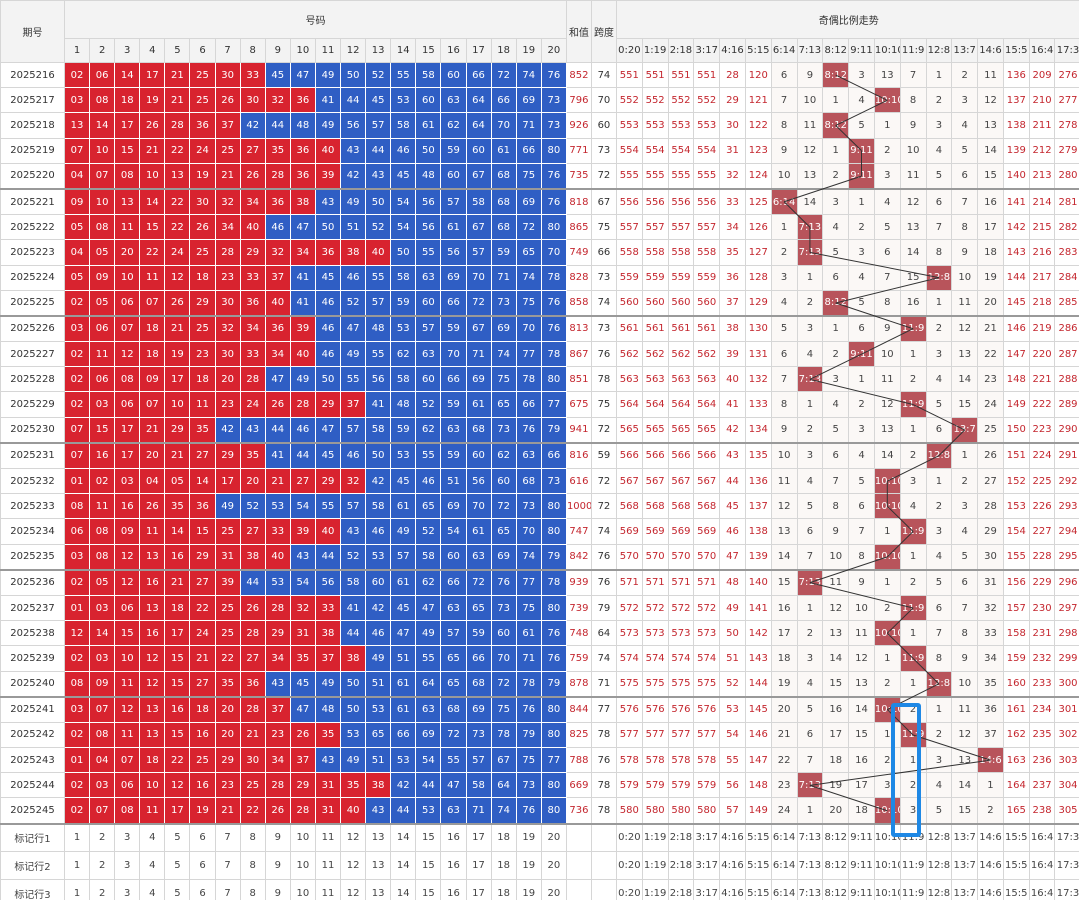 This screenshot has height=900, width=1079. Describe the element at coordinates (478, 252) in the screenshot. I see `blue-number: 57` at that location.